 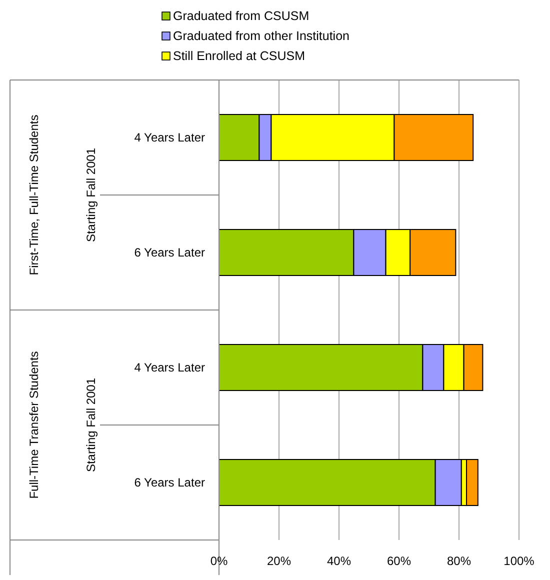 I want to click on text: Full-Time Transfer Students, so click(x=34, y=425).